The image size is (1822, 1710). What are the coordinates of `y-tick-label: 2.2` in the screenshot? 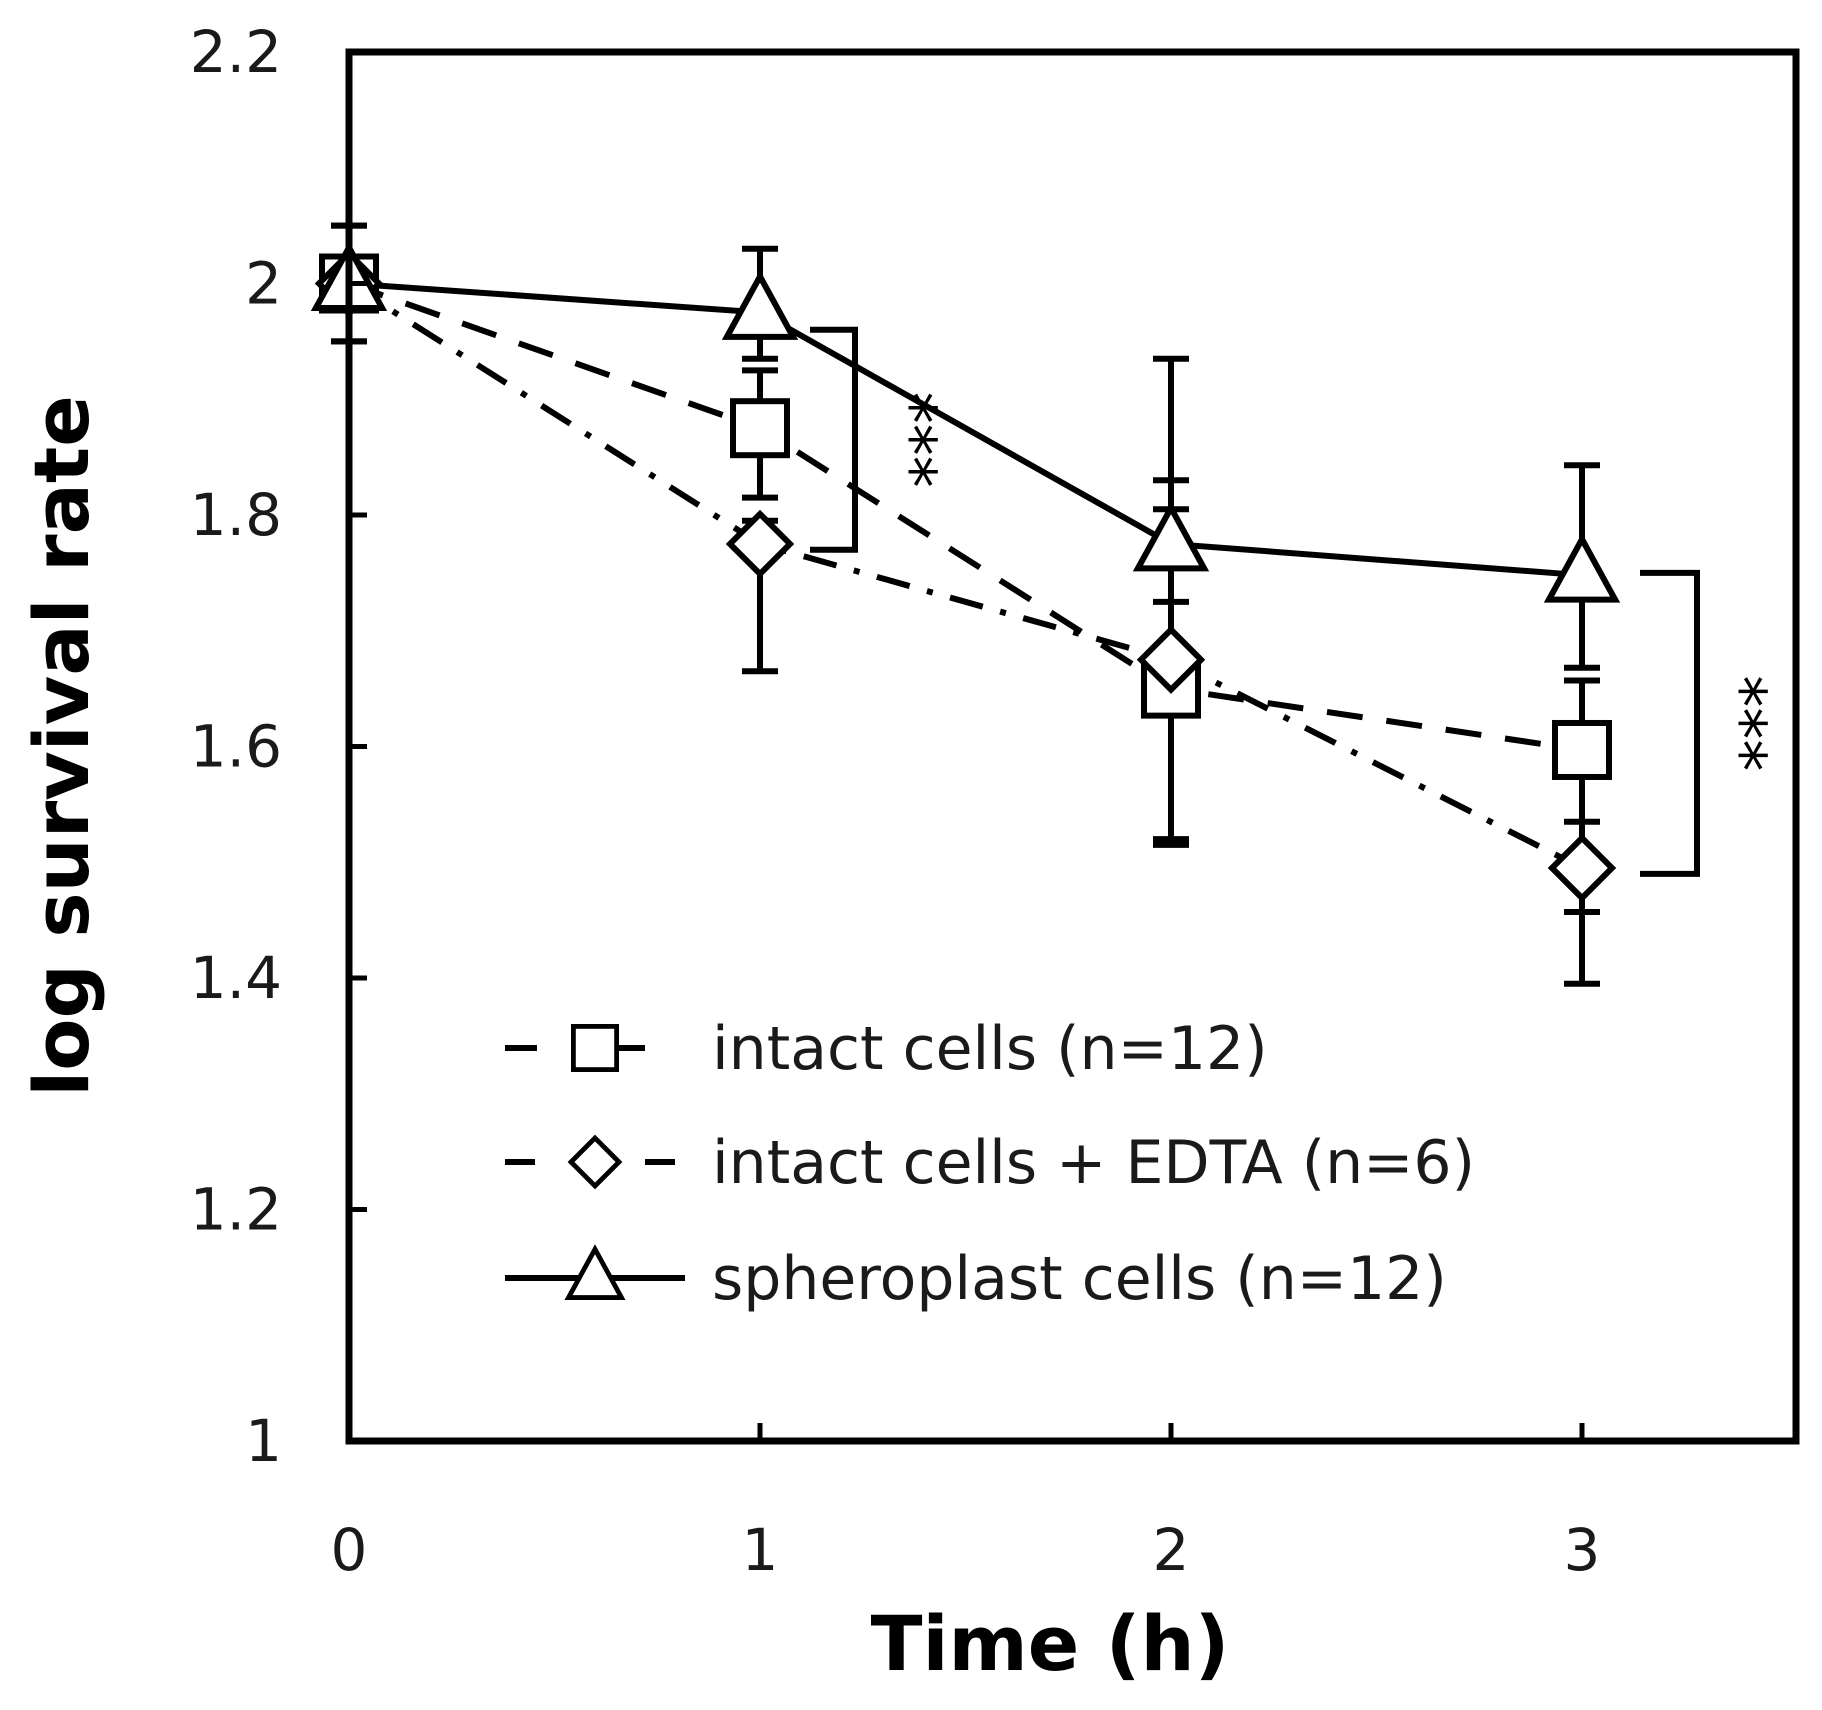 It's located at (236, 52).